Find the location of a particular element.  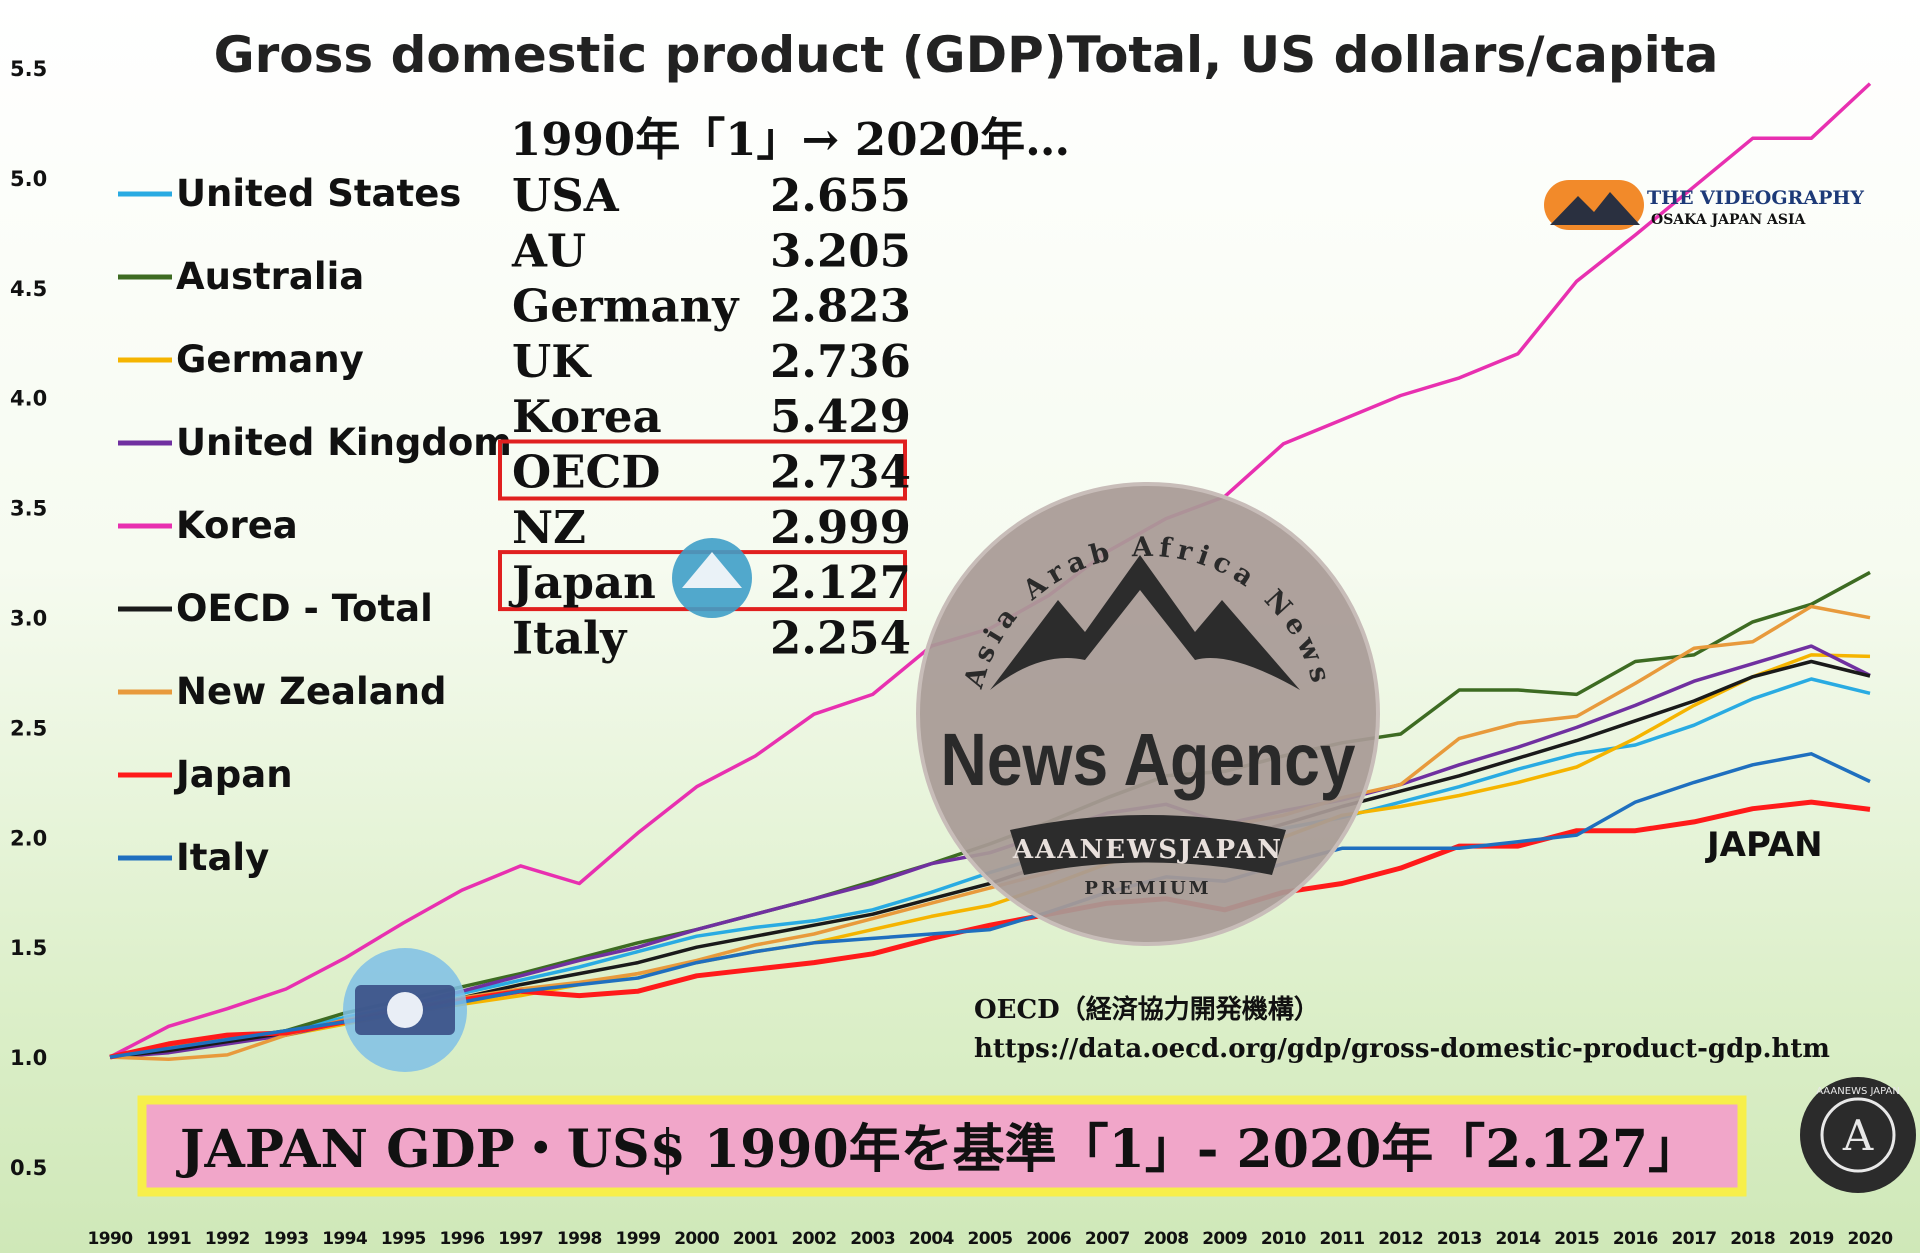

table-row-value: 2.127 is located at coordinates (840, 582).